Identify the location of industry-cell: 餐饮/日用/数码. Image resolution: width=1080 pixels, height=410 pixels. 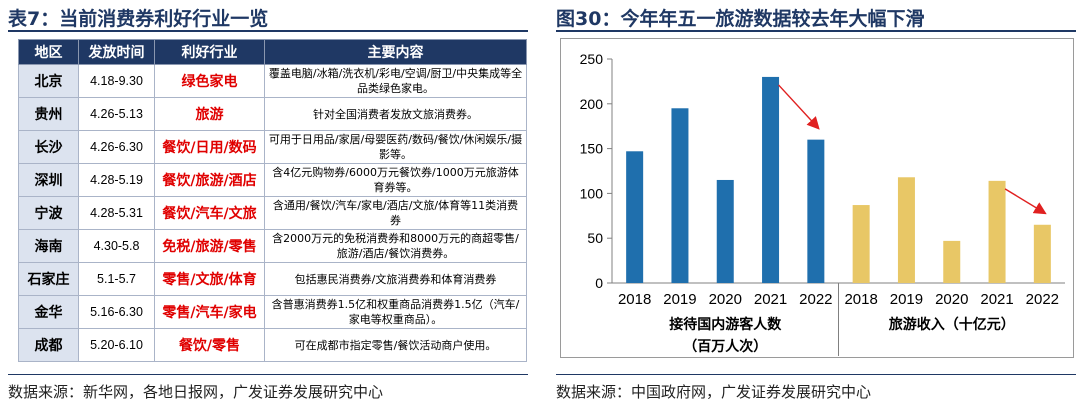
(209, 147).